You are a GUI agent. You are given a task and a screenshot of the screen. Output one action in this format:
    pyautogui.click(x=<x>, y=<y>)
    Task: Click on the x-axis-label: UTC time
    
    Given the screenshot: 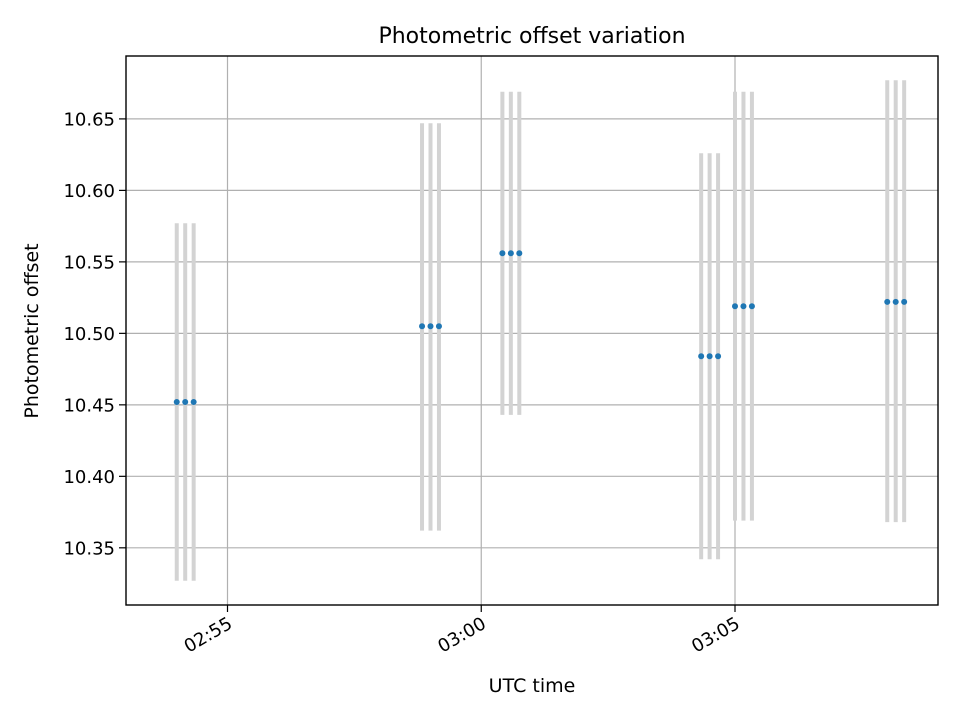 What is the action you would take?
    pyautogui.click(x=532, y=686)
    